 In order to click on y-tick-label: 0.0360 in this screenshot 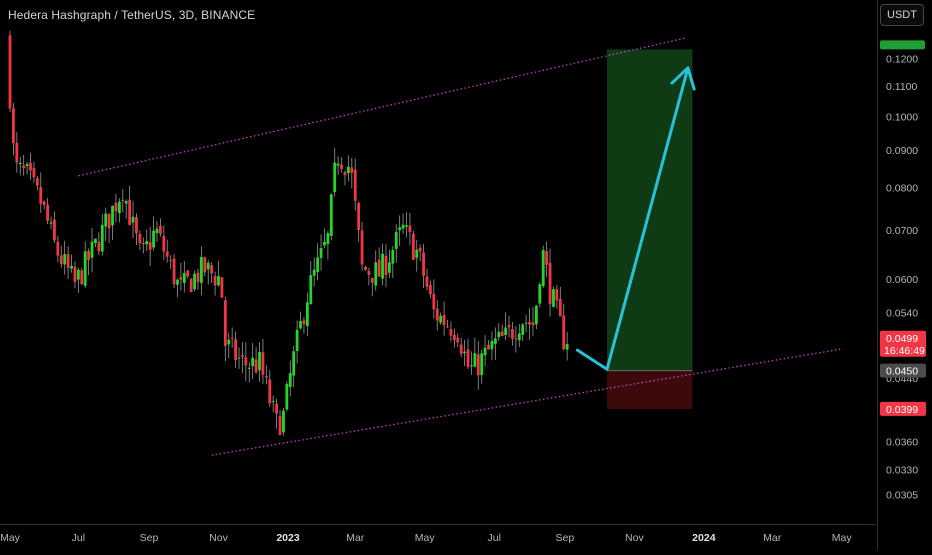, I will do `click(902, 443)`.